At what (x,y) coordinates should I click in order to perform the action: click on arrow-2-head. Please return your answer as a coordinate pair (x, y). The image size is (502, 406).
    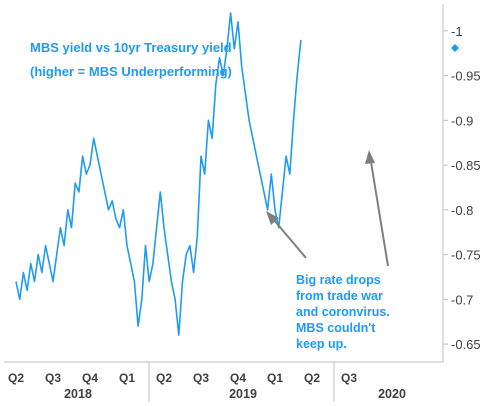
    Looking at the image, I should click on (370, 157).